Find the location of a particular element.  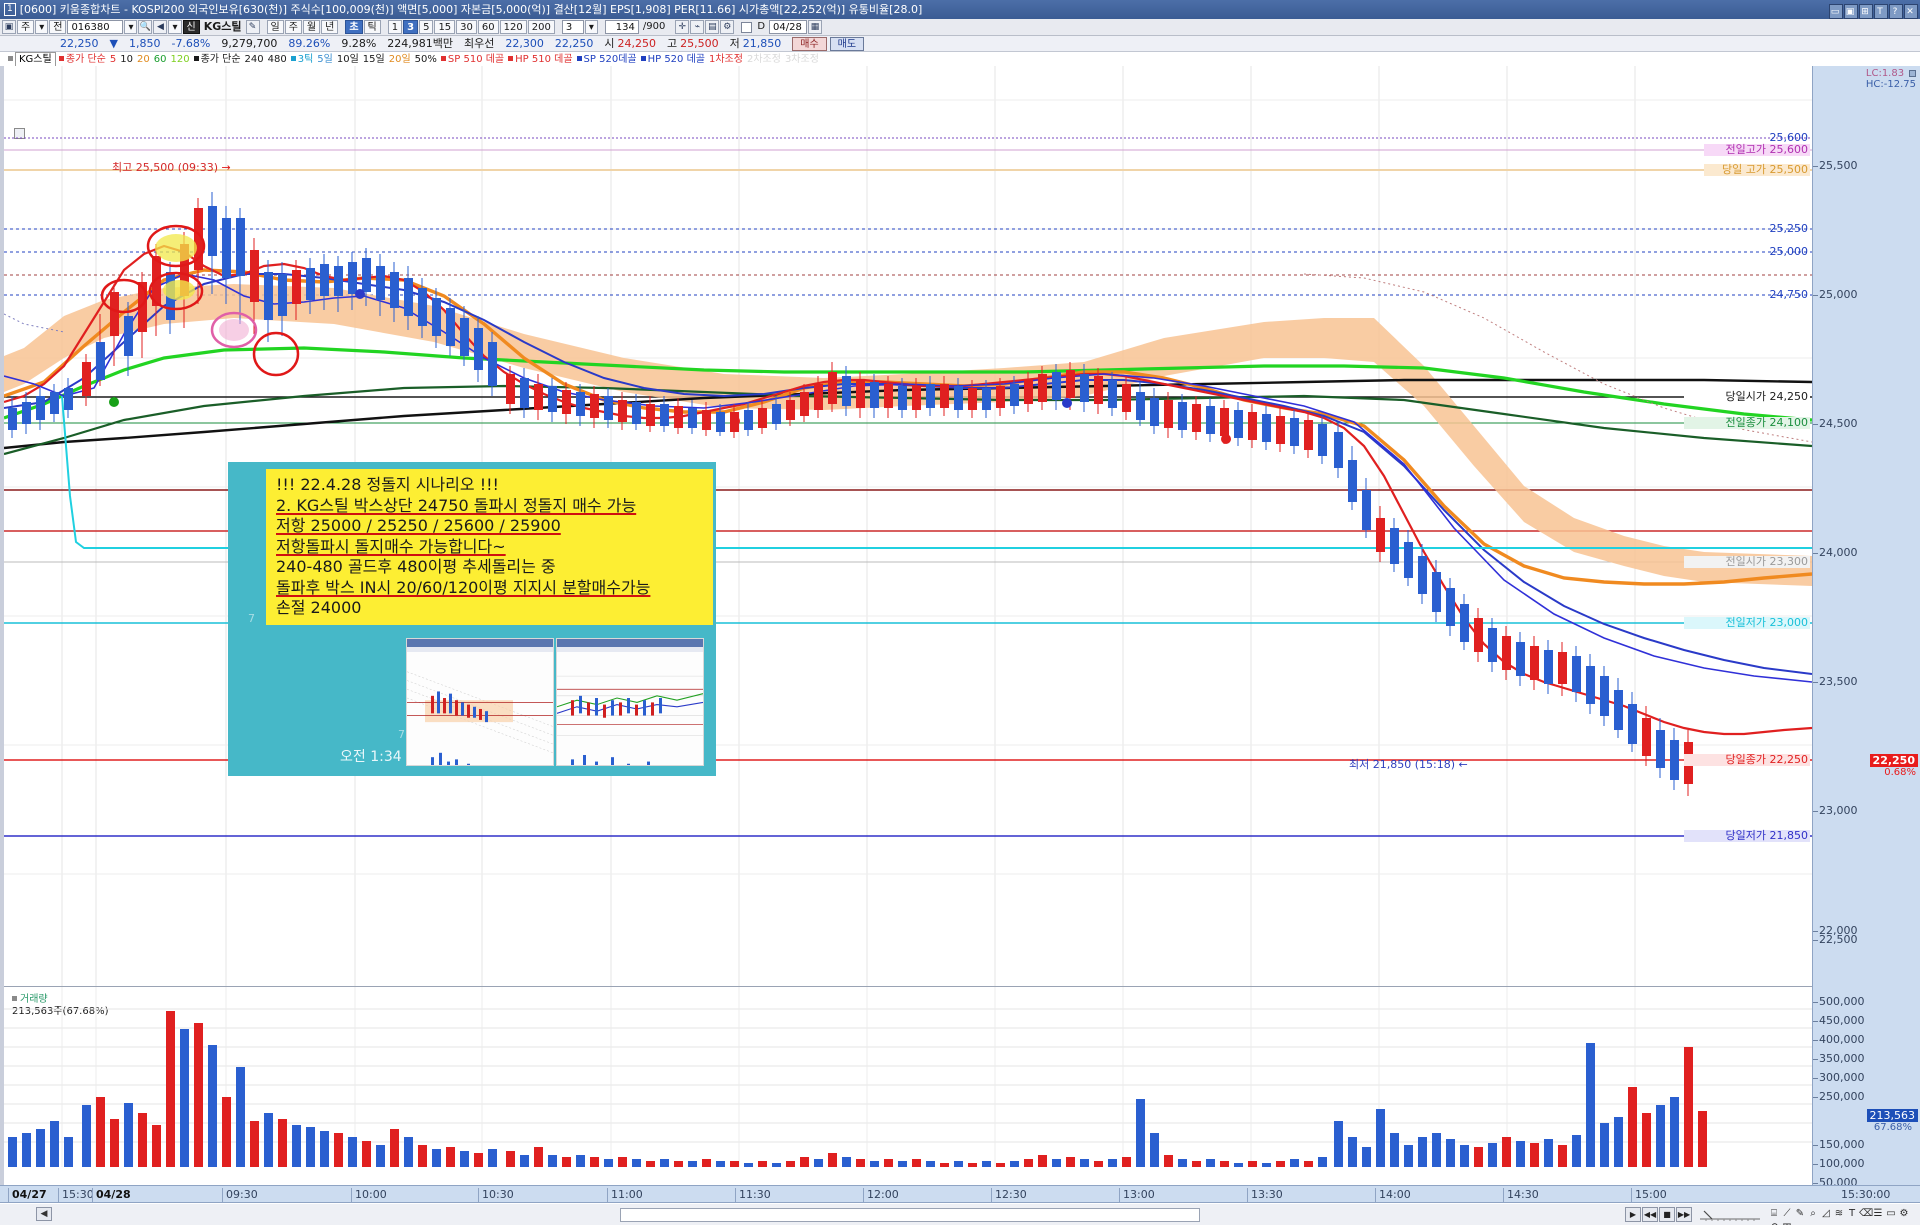

crosshair-icon: ✛ is located at coordinates (682, 27).